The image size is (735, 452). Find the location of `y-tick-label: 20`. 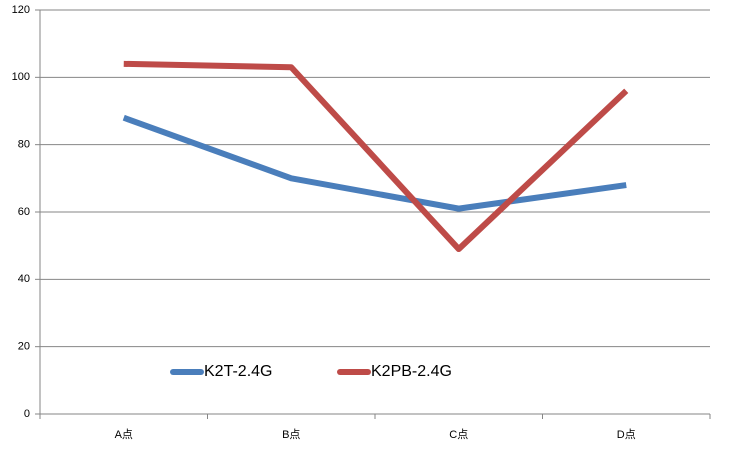

y-tick-label: 20 is located at coordinates (24, 347).